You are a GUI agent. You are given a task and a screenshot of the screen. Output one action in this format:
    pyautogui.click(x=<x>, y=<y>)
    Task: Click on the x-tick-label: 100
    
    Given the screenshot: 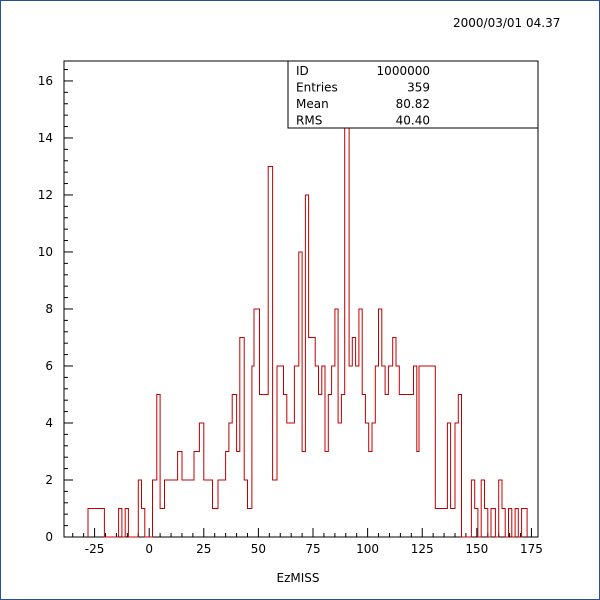 What is the action you would take?
    pyautogui.click(x=367, y=549)
    